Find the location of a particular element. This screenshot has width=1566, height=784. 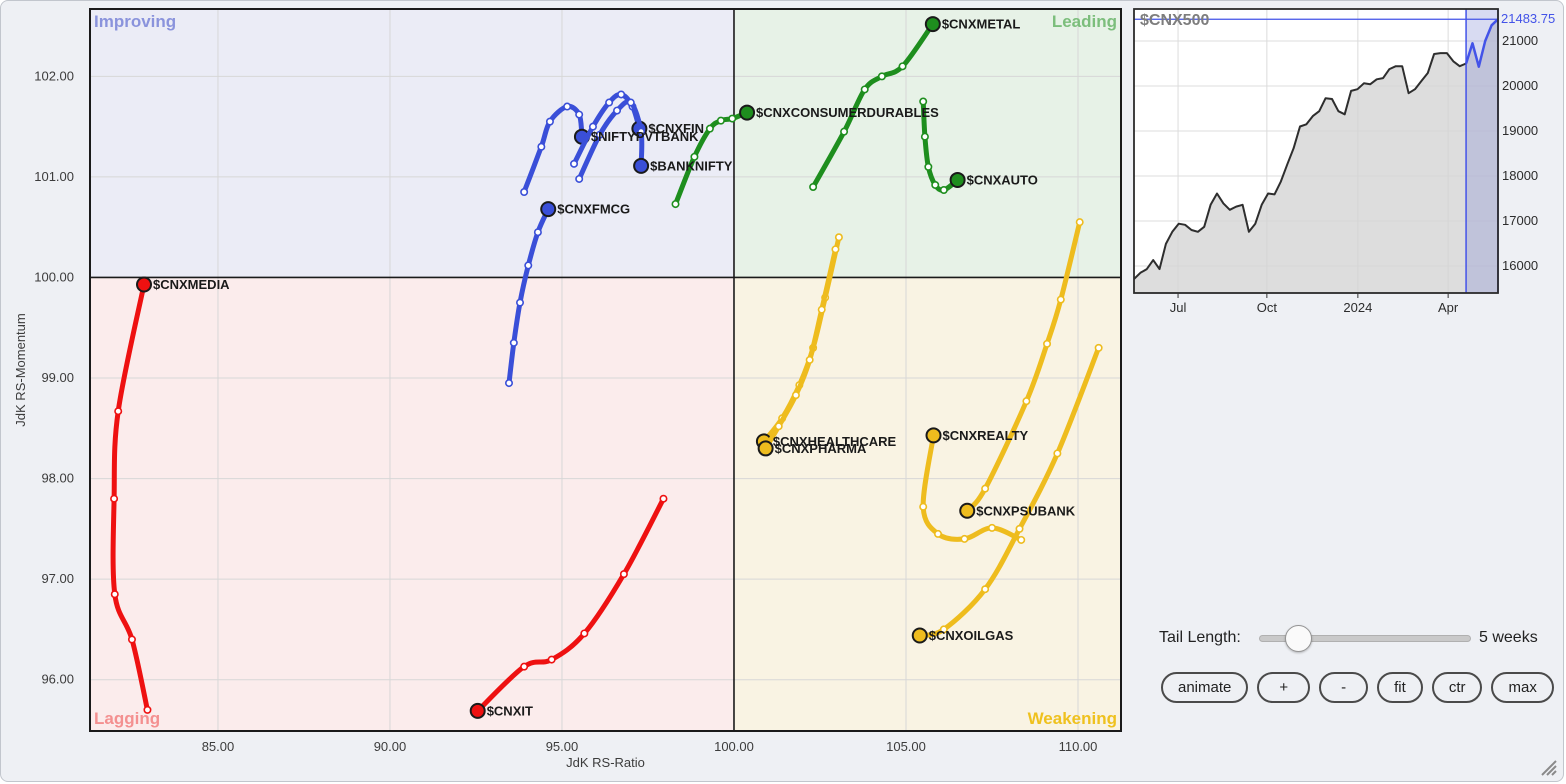

quadrant-weakening is located at coordinates (927, 504).